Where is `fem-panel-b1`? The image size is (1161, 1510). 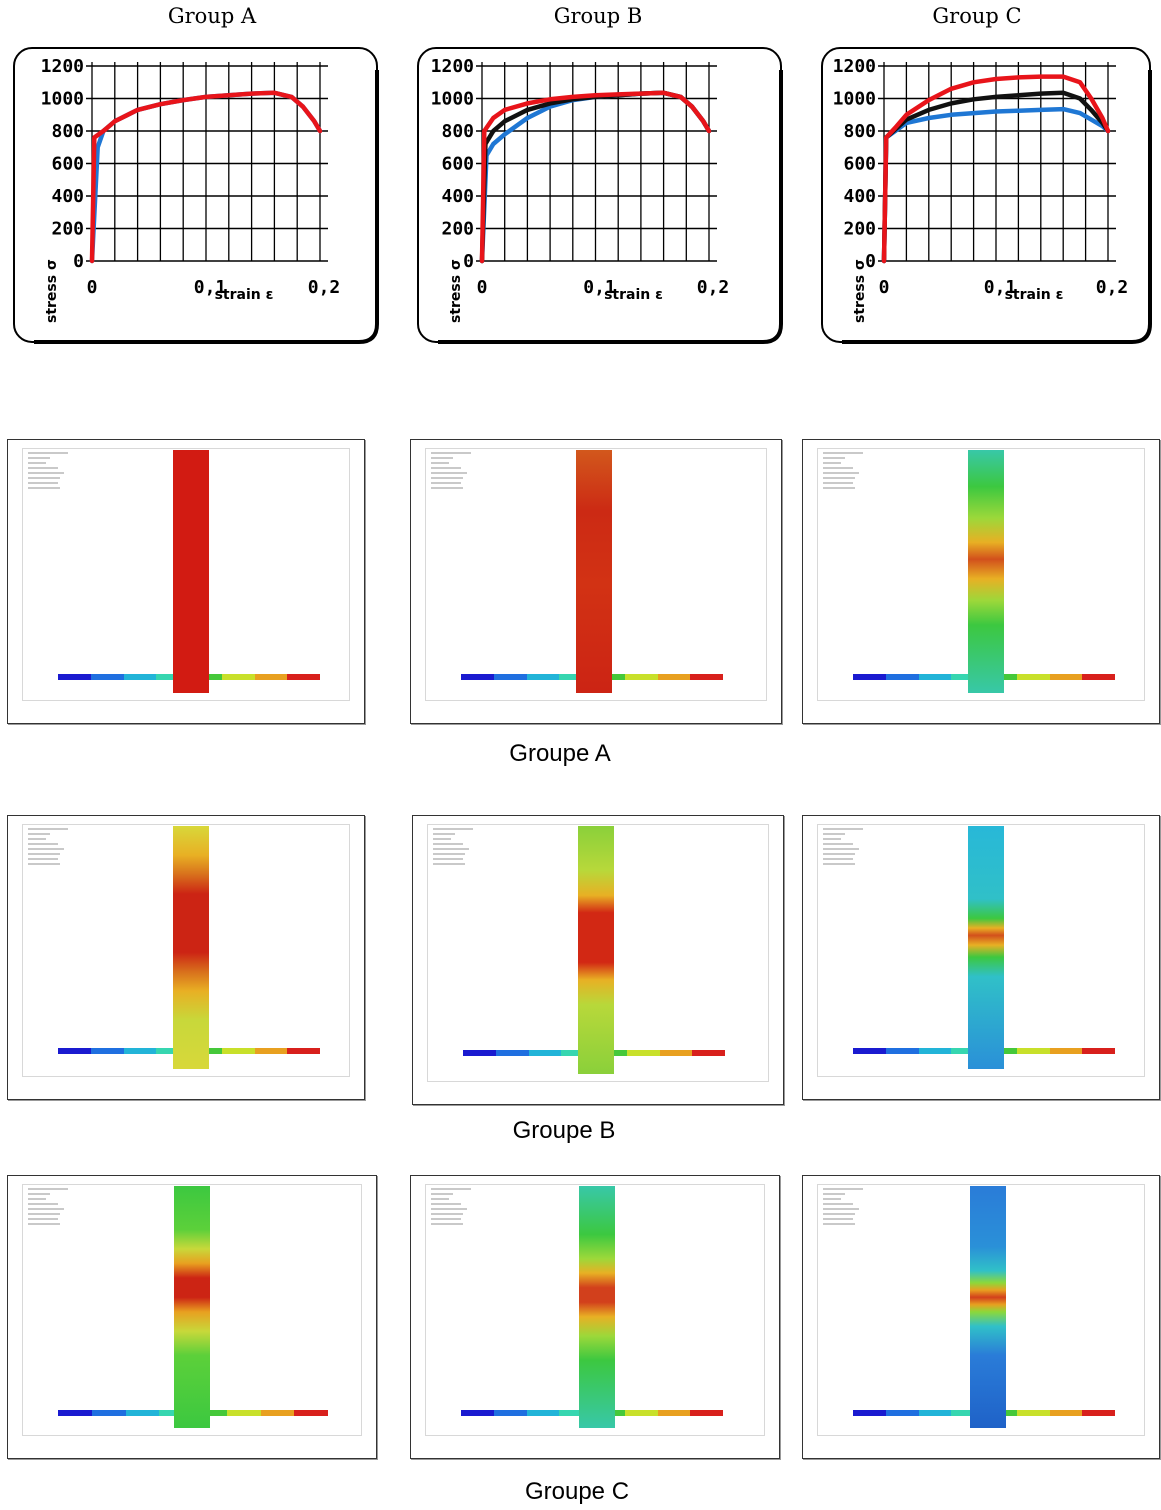 fem-panel-b1 is located at coordinates (186, 957).